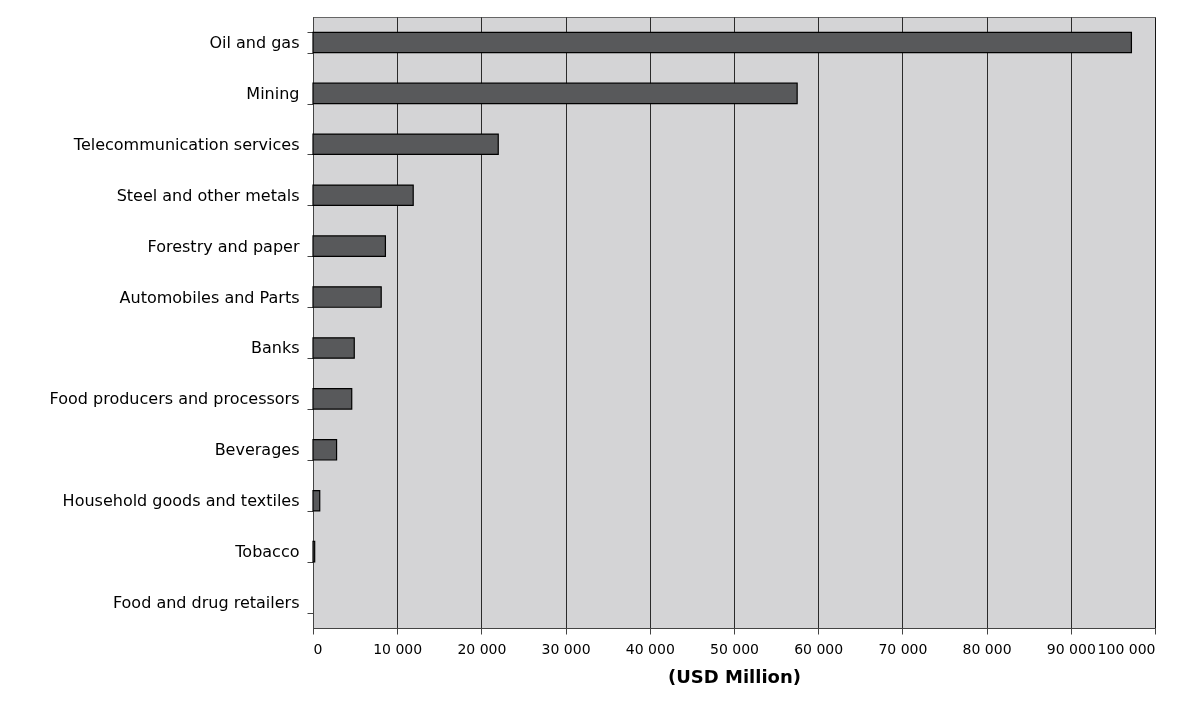  What do you see at coordinates (208, 195) in the screenshot?
I see `y-tick-label: Steel and other metals` at bounding box center [208, 195].